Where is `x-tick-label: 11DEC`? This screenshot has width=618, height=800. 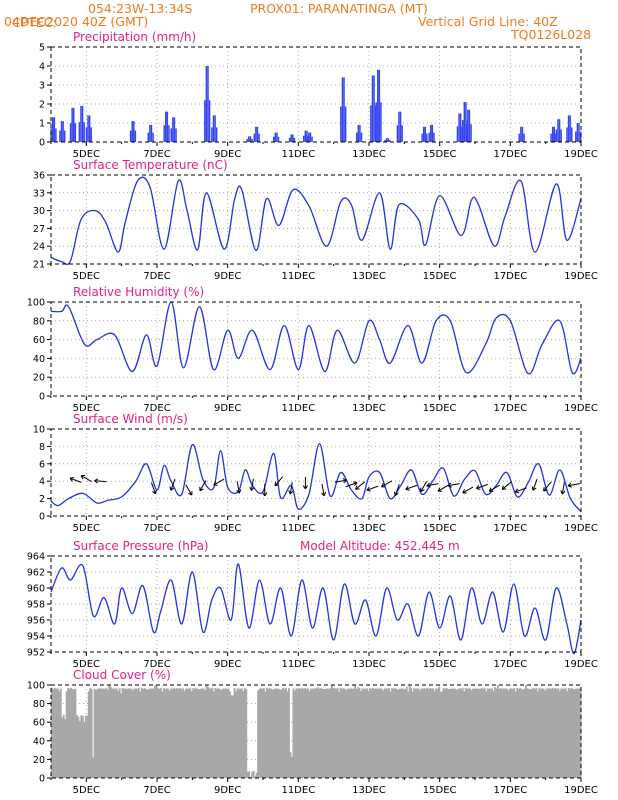 x-tick-label: 11DEC is located at coordinates (298, 790).